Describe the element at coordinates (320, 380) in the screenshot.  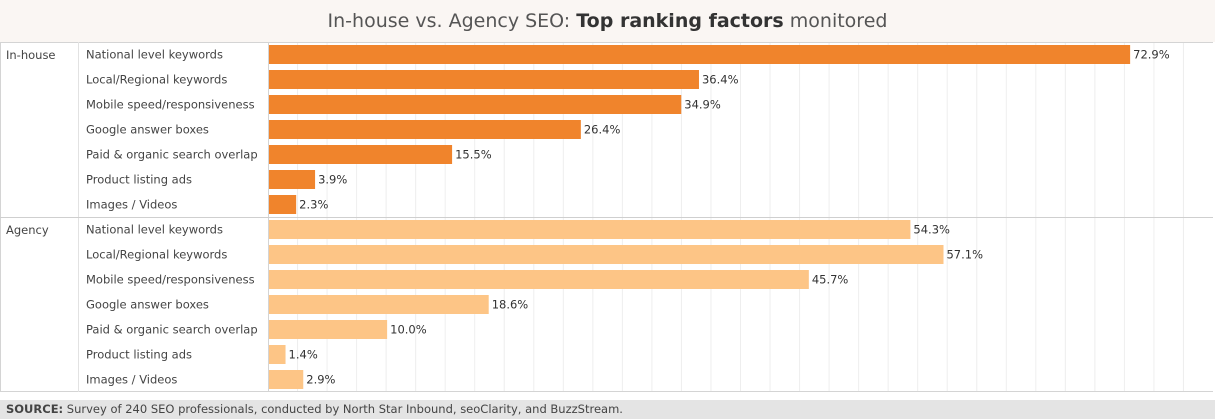
I see `data-label: 2.9%` at that location.